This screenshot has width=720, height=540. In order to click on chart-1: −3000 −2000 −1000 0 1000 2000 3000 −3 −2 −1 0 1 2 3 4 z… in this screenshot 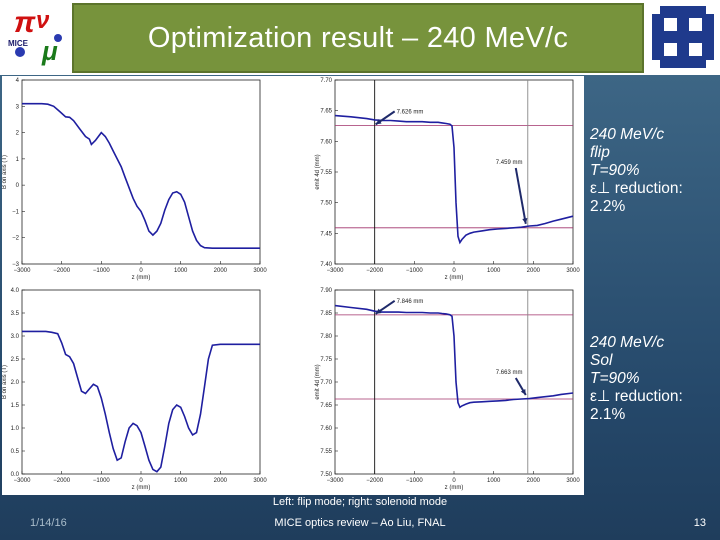, I will do `click(134, 179)`.